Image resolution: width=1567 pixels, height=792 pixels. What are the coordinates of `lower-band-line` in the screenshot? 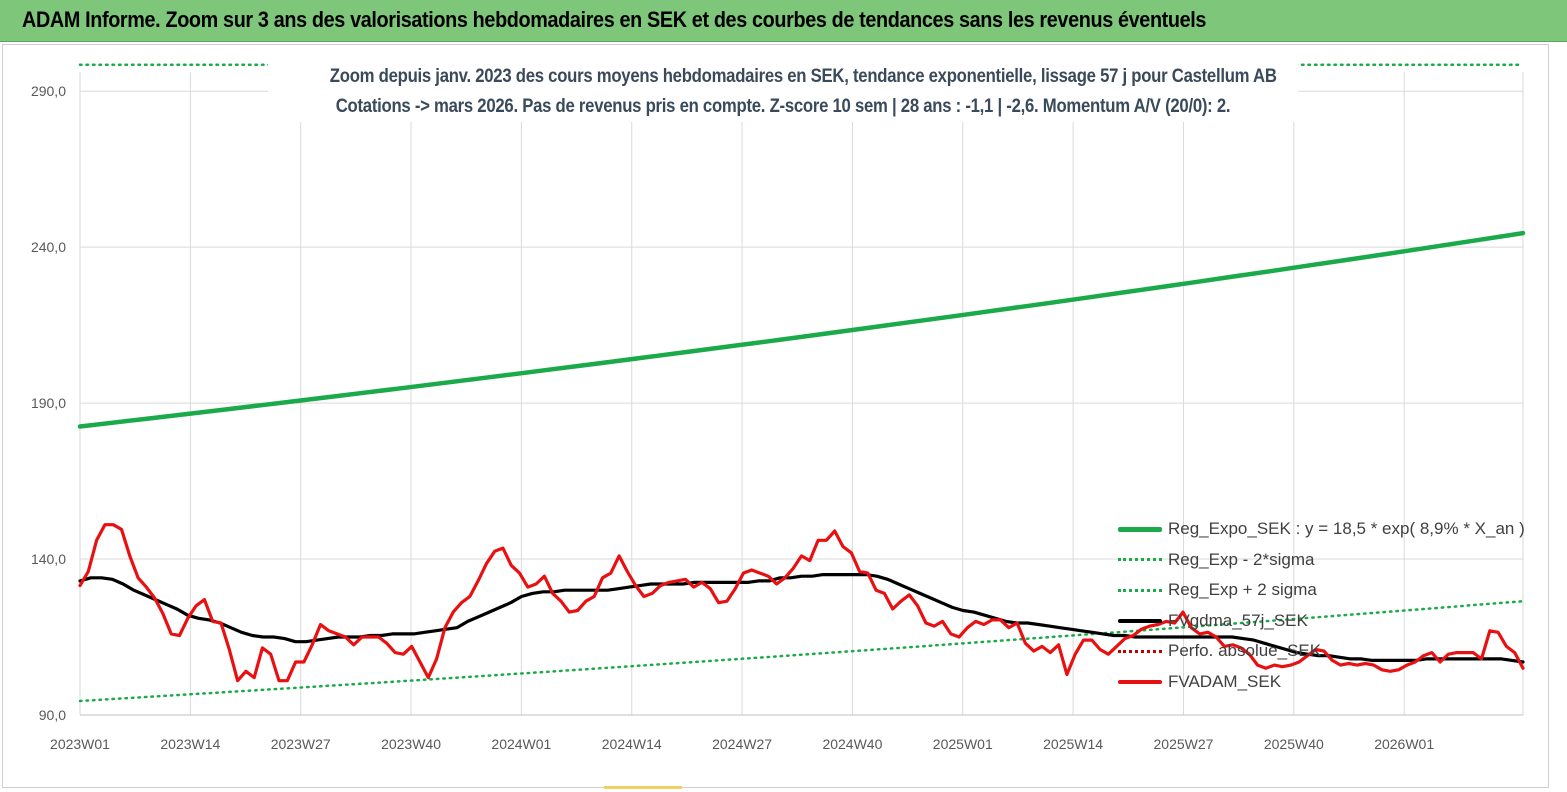 It's located at (801, 651).